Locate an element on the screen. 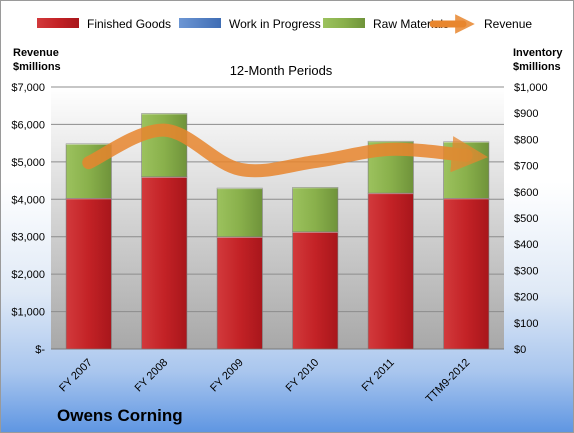 This screenshot has height=433, width=574. company-name: Owens Corning is located at coordinates (120, 415).